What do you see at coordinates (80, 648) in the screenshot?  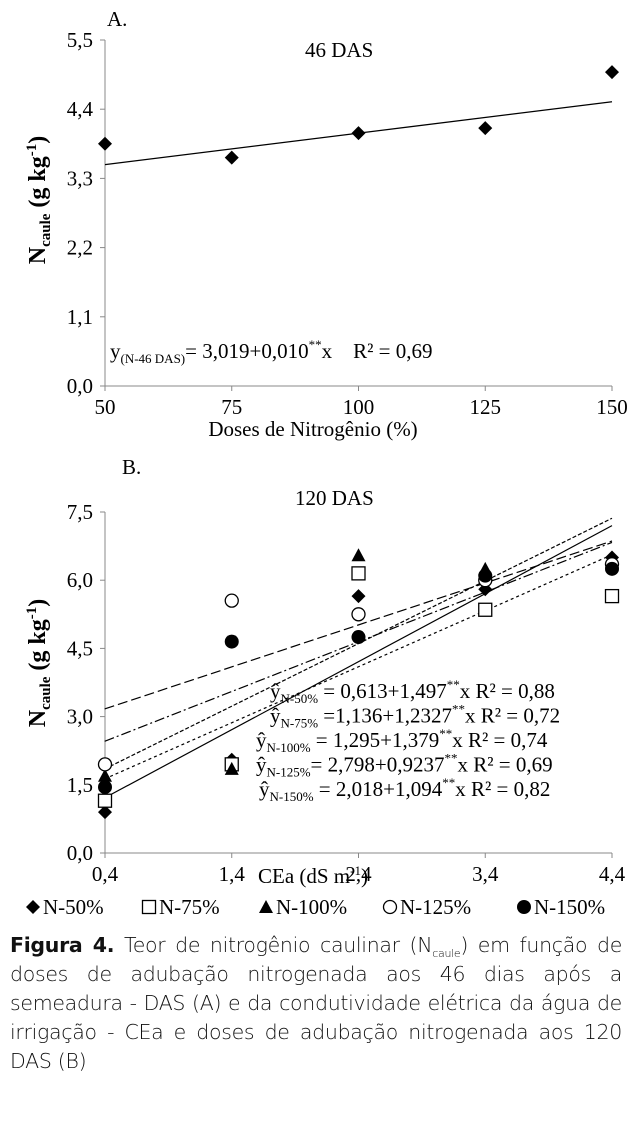 I see `chart-b-y-tick-label: 4,5` at bounding box center [80, 648].